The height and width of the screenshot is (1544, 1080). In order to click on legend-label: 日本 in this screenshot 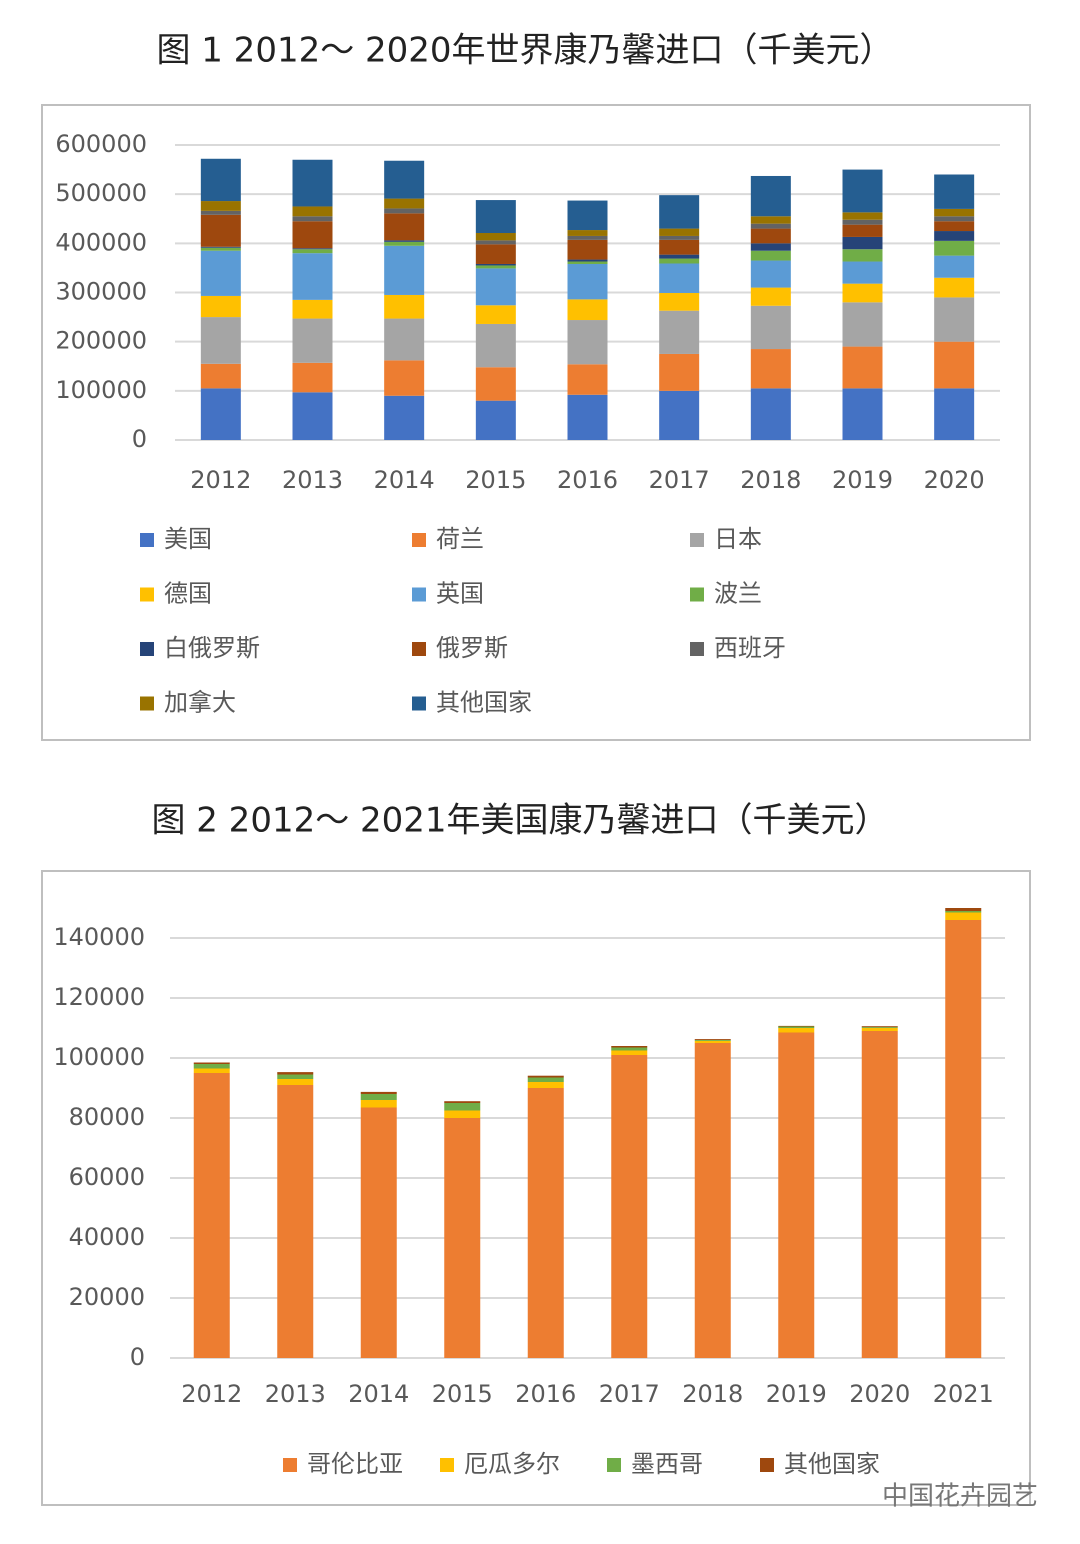, I will do `click(738, 539)`.